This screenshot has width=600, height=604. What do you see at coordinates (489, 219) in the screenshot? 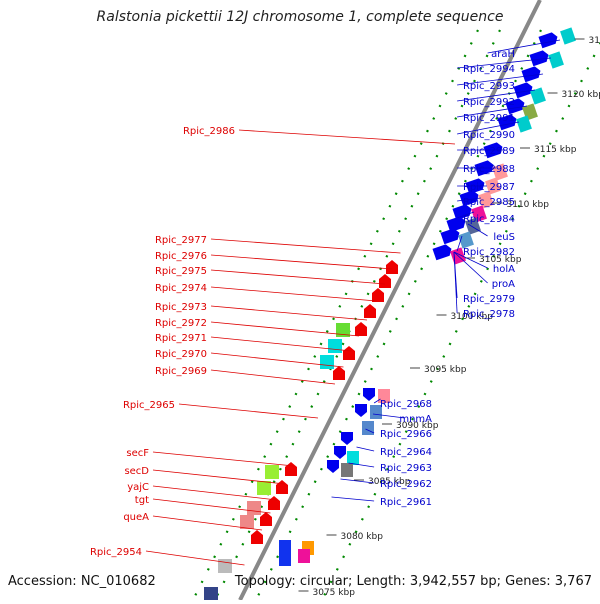
I see `forward-gene-label: Rpic_2984` at bounding box center [489, 219].